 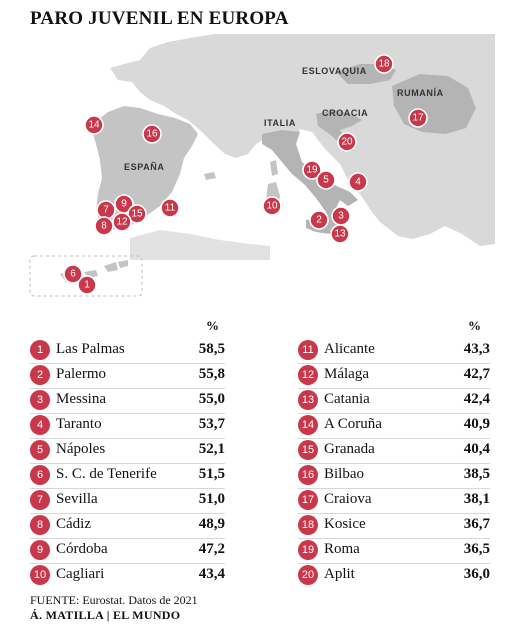 What do you see at coordinates (394, 501) in the screenshot?
I see `table-row: 17 Craiova 38,1` at bounding box center [394, 501].